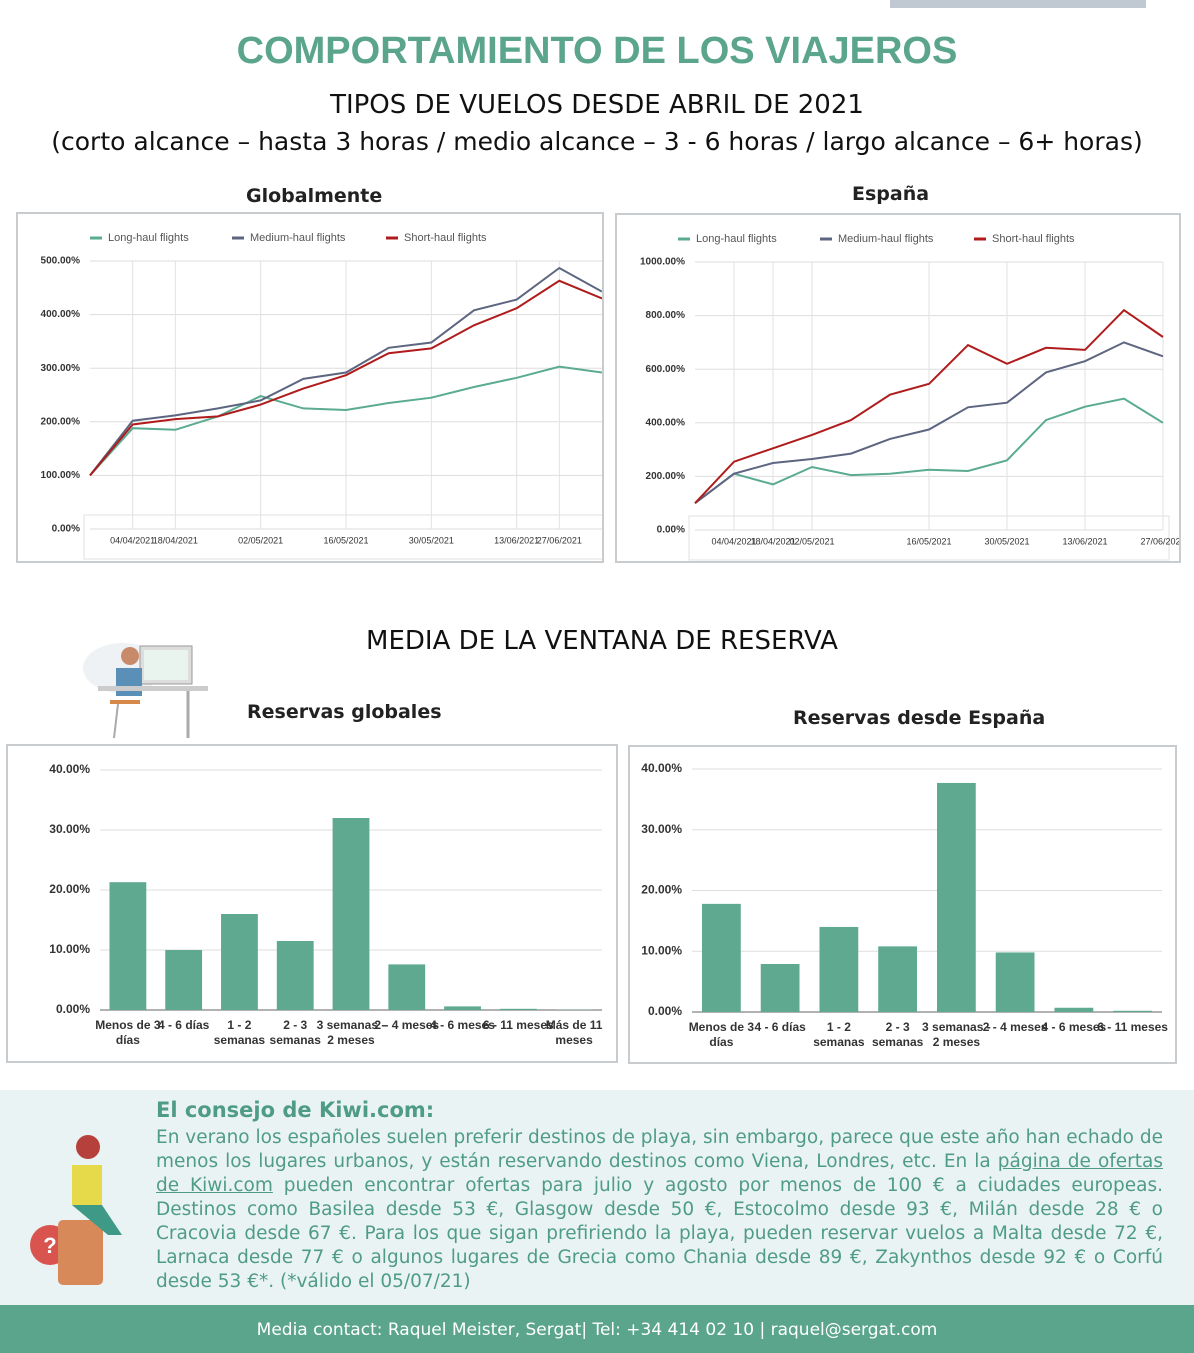  What do you see at coordinates (919, 718) in the screenshot?
I see `chart-title: Reservas desde España` at bounding box center [919, 718].